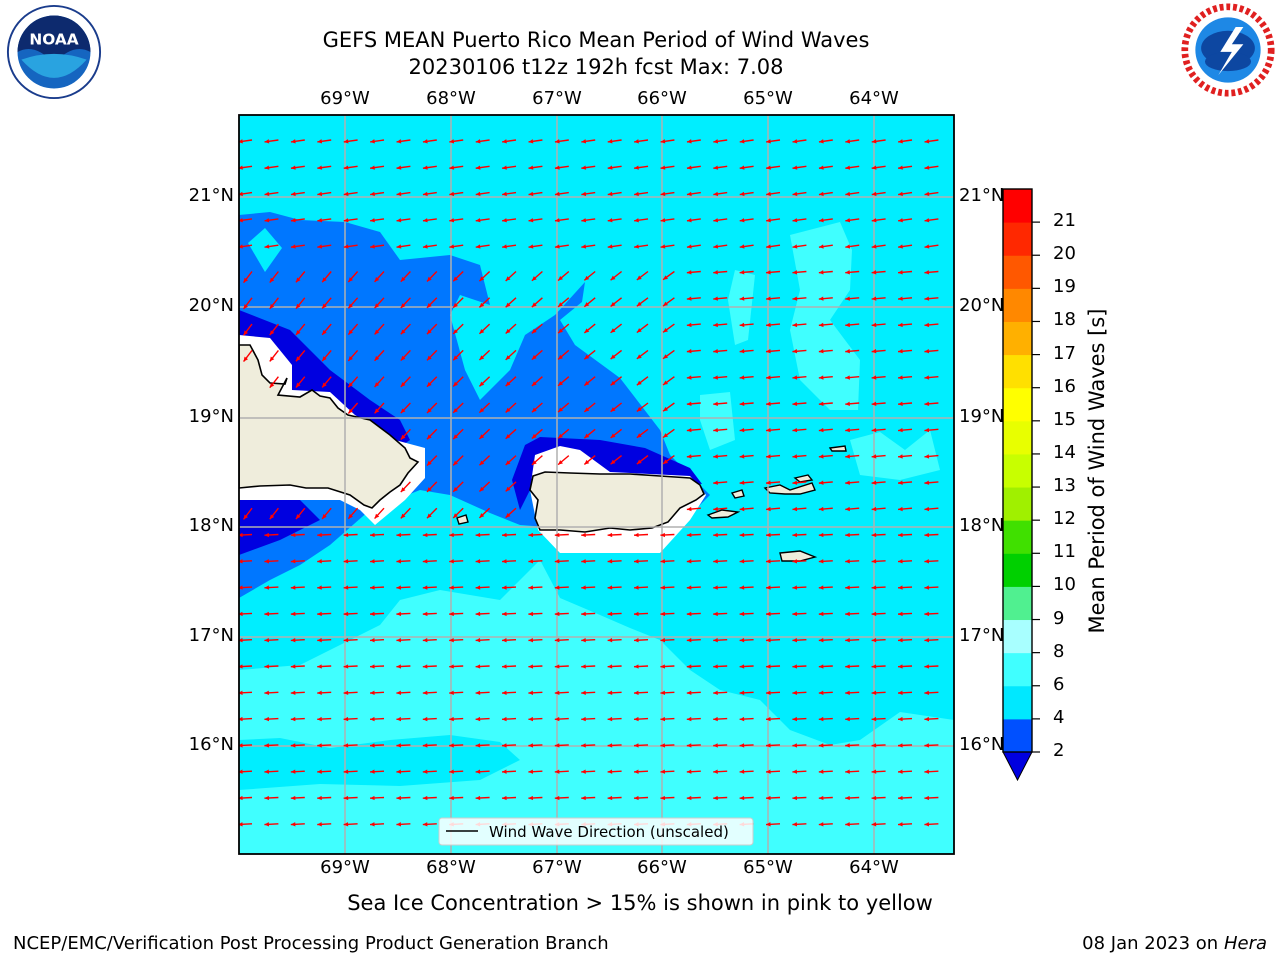  What do you see at coordinates (1064, 452) in the screenshot?
I see `colorbar-tick-label: 14` at bounding box center [1064, 452].